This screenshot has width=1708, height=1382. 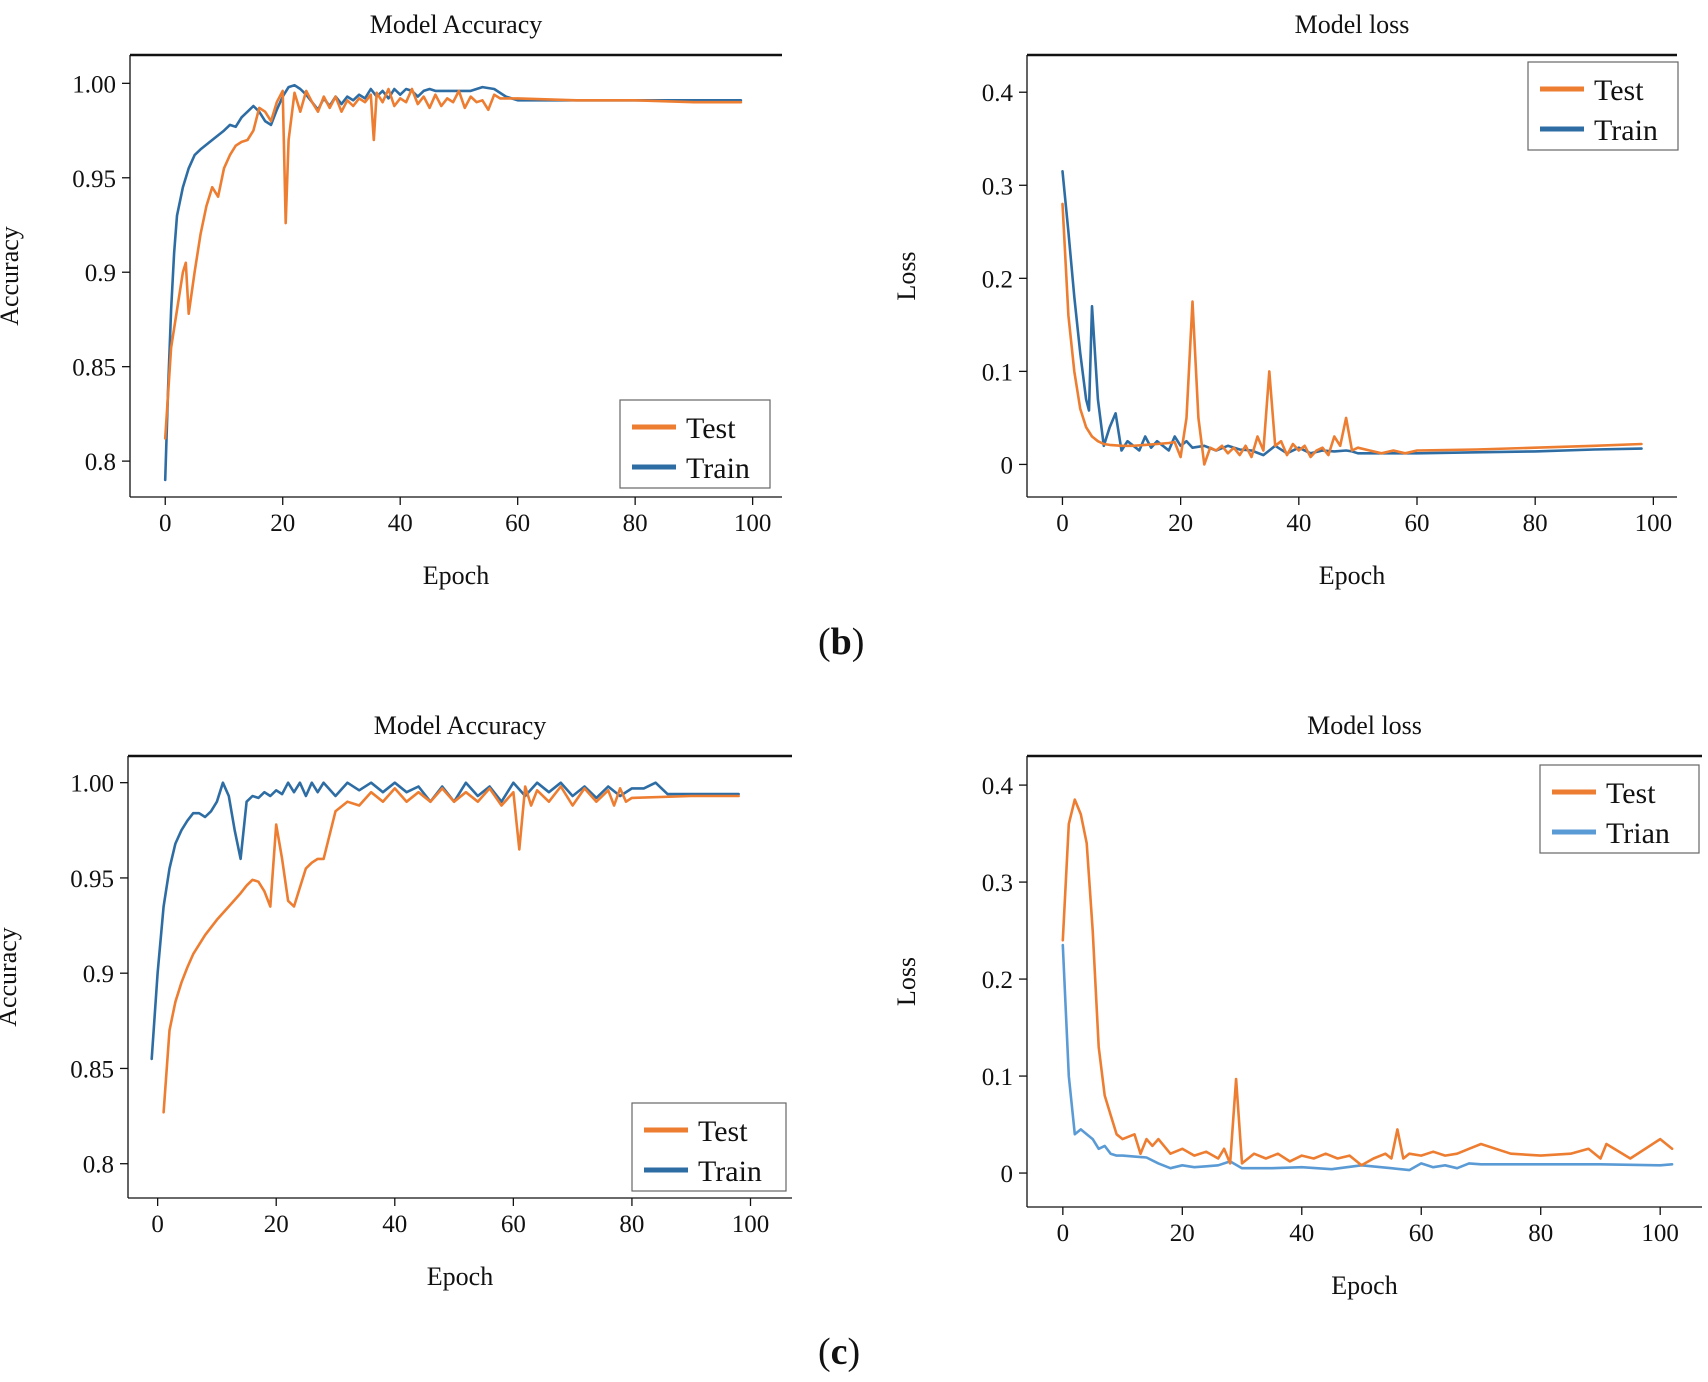 I want to click on series-line-trian, so click(x=1367, y=1057).